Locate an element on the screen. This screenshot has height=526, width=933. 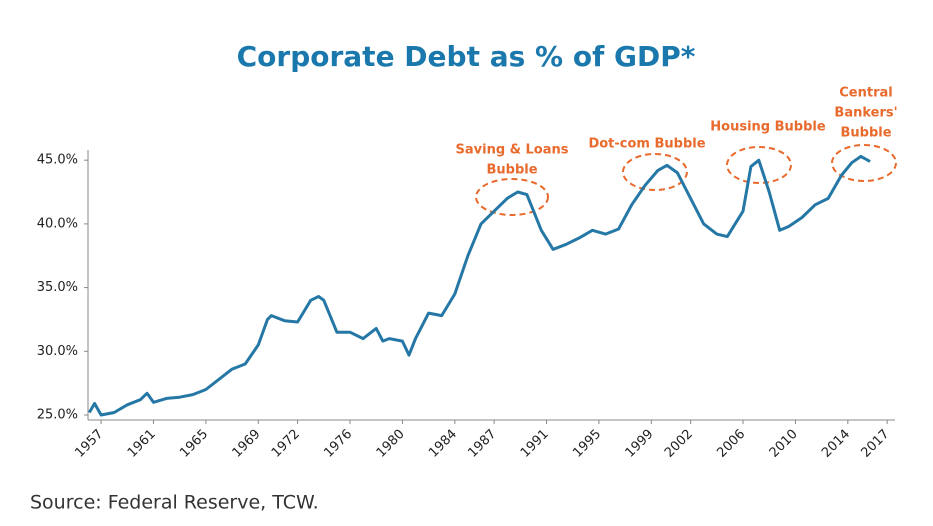
x-tick-label: 2002 is located at coordinates (679, 444).